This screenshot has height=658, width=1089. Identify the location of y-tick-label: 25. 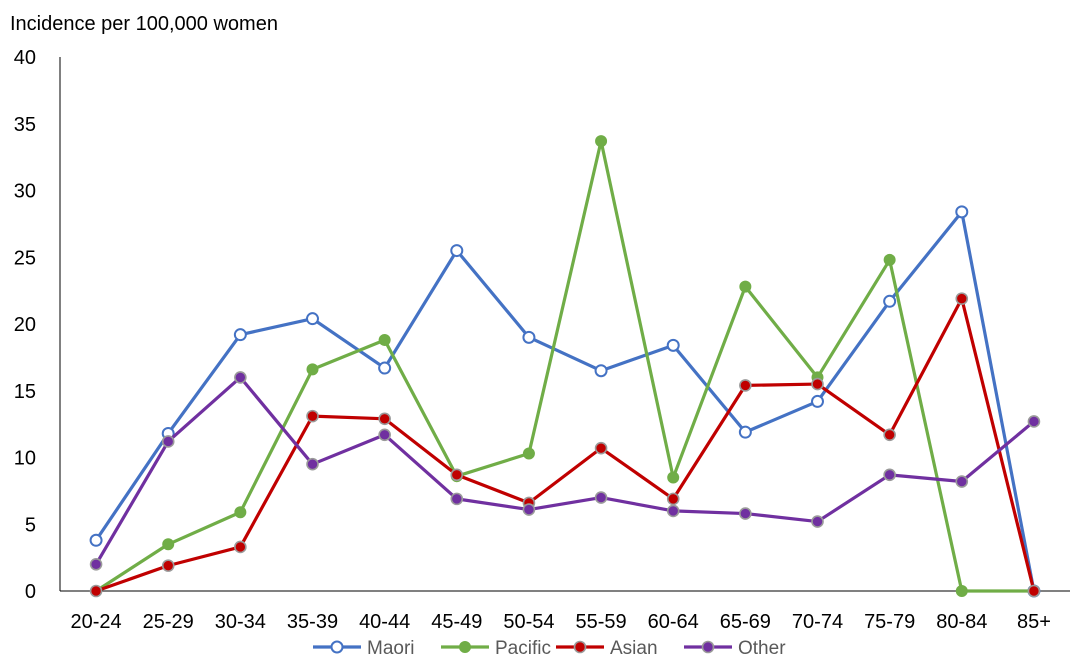
(25, 258).